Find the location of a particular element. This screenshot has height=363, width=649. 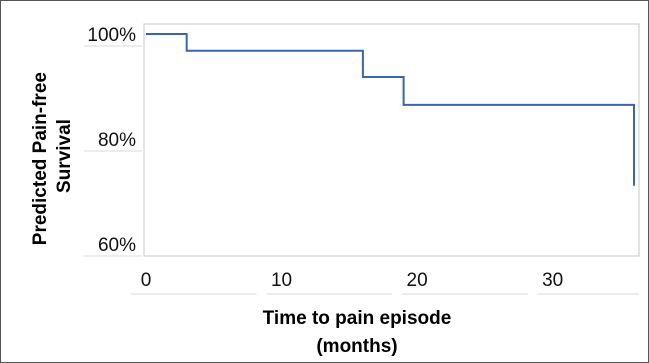

y-tick-label: 80% is located at coordinates (117, 140).